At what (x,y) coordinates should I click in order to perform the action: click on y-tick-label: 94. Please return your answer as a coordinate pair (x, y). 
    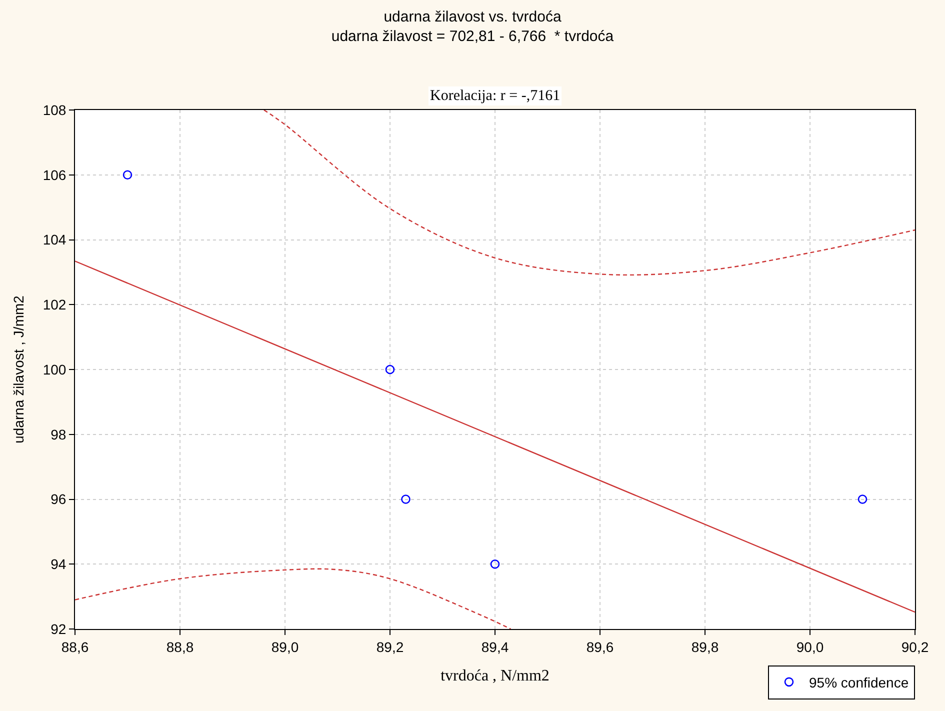
    Looking at the image, I should click on (58, 564).